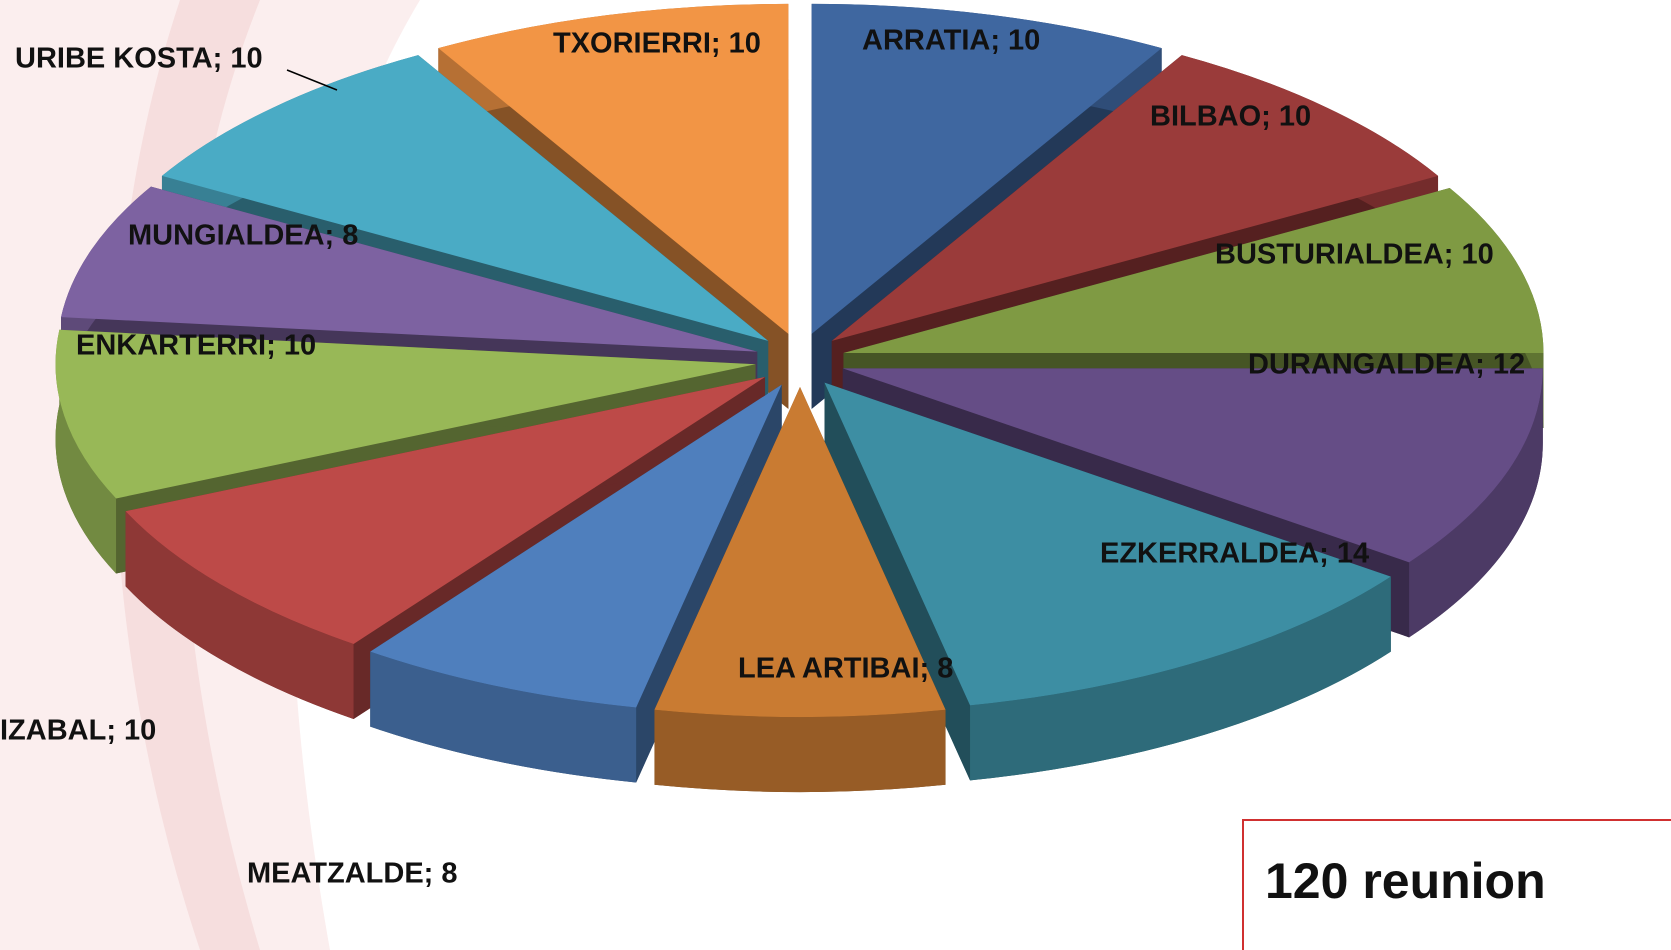  I want to click on data-label: DURANGALDEA; 12, so click(1386, 365).